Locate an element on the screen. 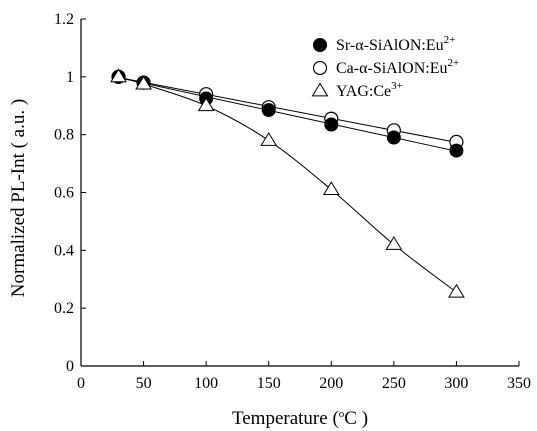 Image resolution: width=537 pixels, height=431 pixels. x-tick-label: 300 is located at coordinates (456, 383).